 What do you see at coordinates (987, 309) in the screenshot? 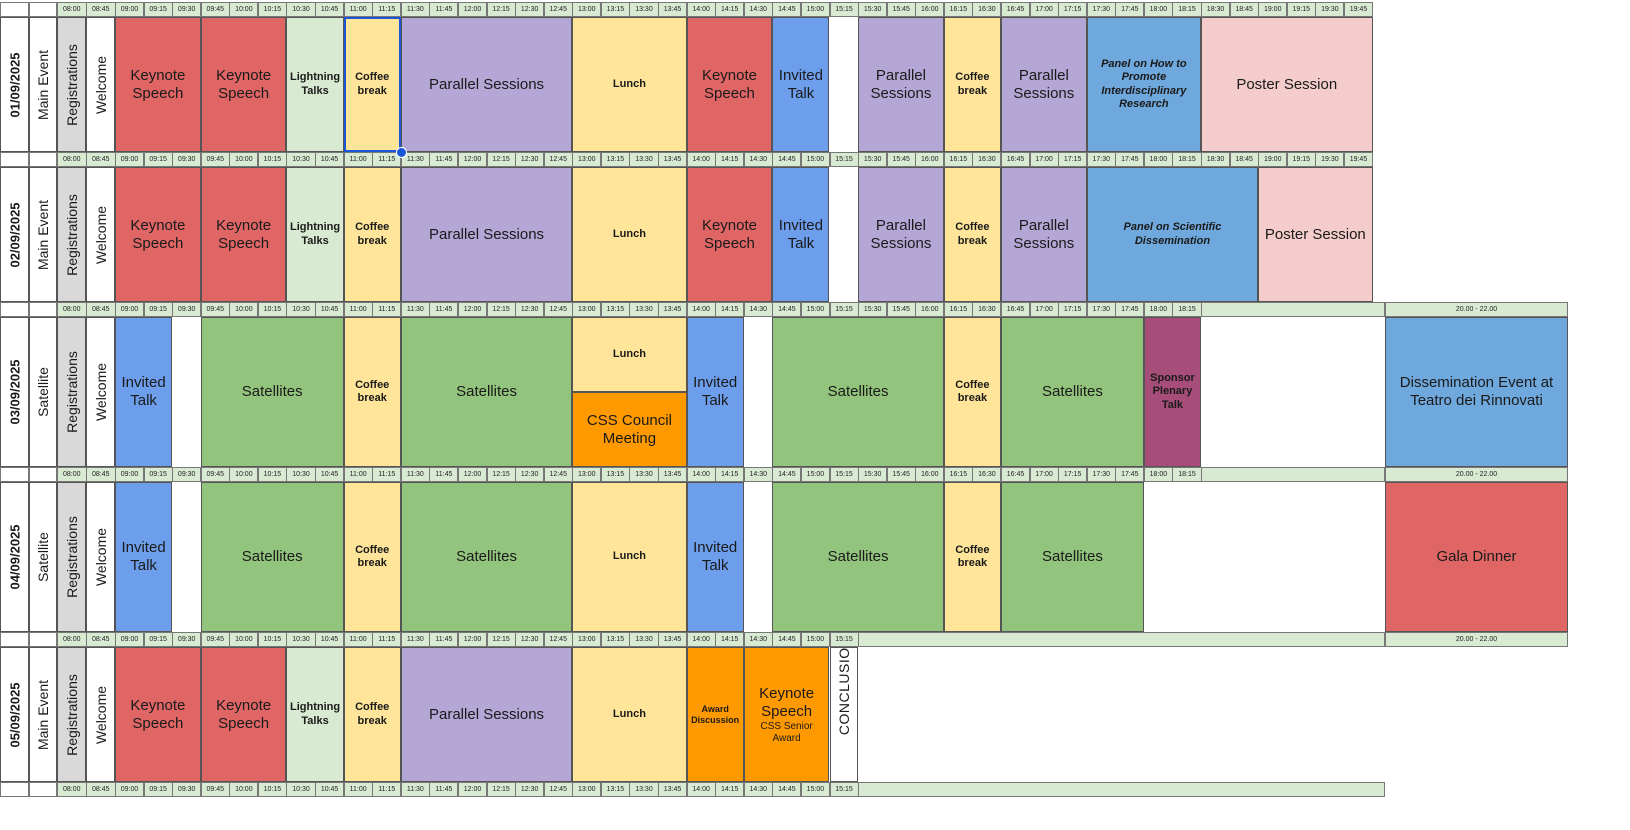
I see `timeline-slot: 16:30` at bounding box center [987, 309].